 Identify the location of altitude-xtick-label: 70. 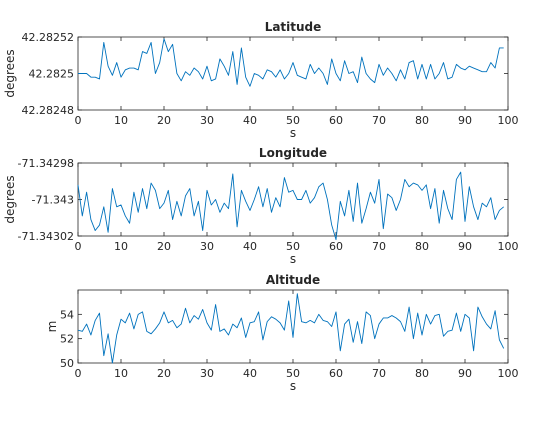
(379, 373).